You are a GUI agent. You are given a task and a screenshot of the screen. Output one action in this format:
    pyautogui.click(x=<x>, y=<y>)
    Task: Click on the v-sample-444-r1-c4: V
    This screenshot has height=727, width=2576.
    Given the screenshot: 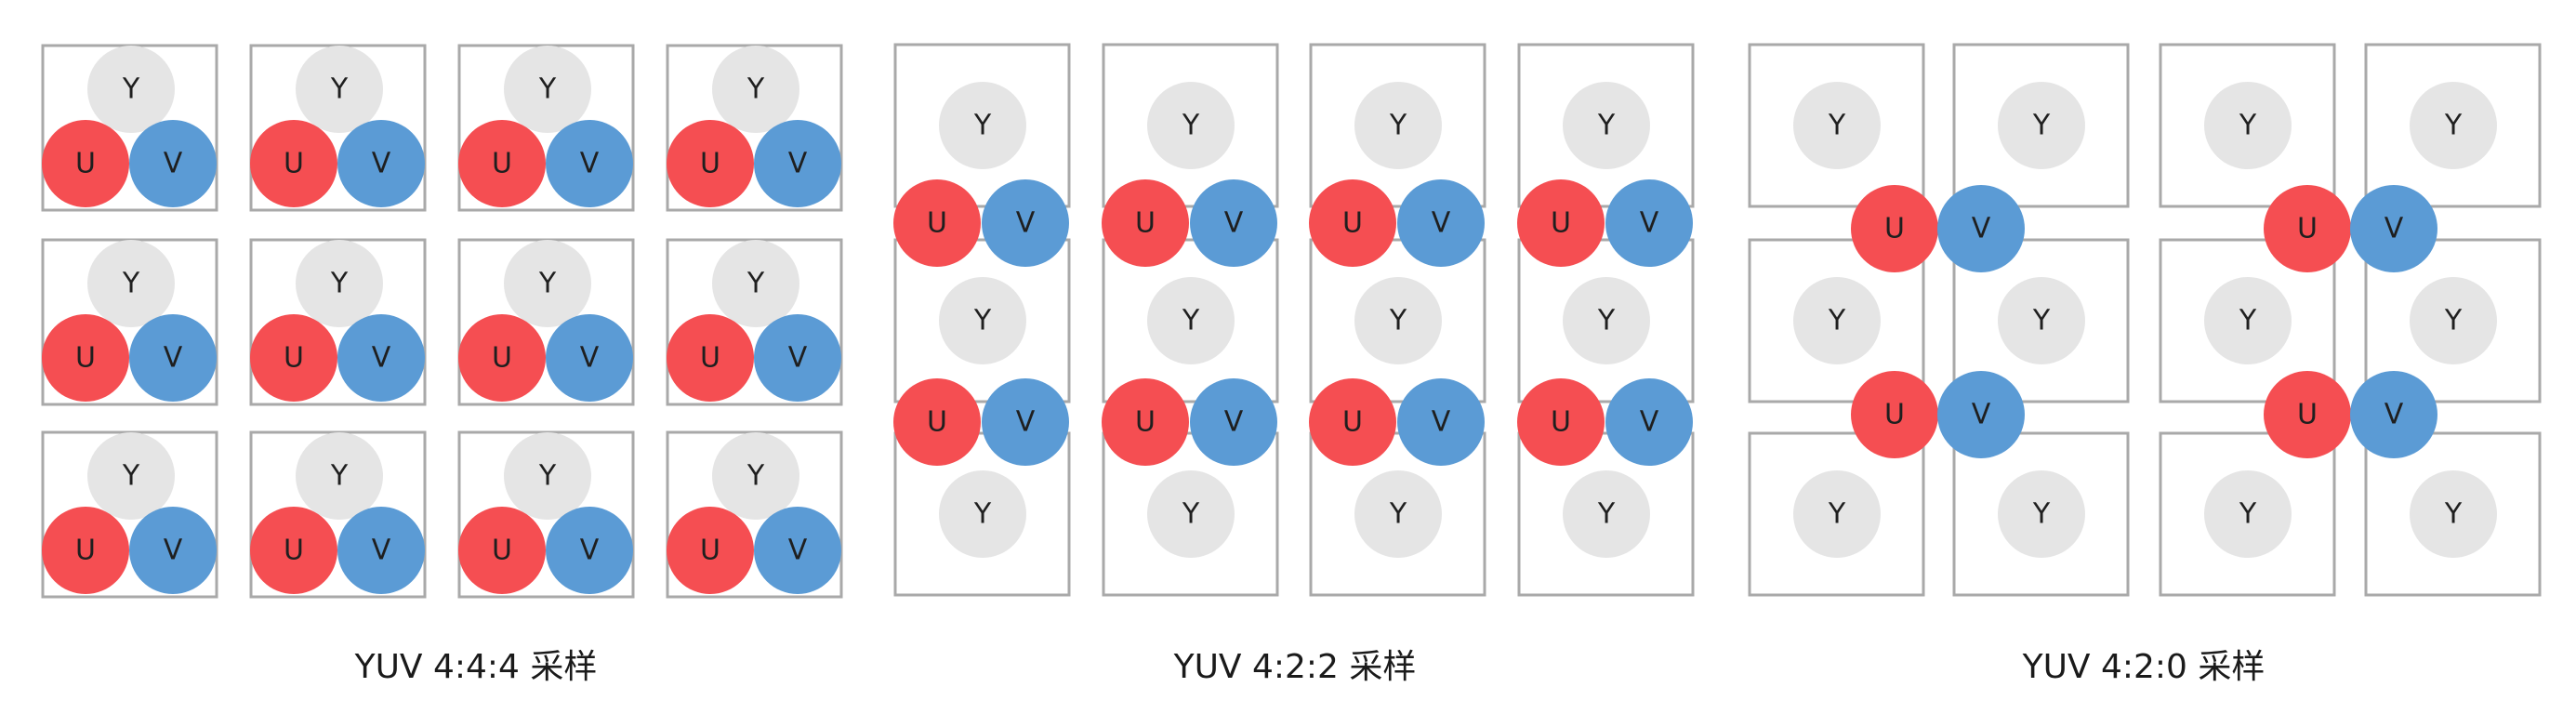 What is the action you would take?
    pyautogui.click(x=797, y=163)
    